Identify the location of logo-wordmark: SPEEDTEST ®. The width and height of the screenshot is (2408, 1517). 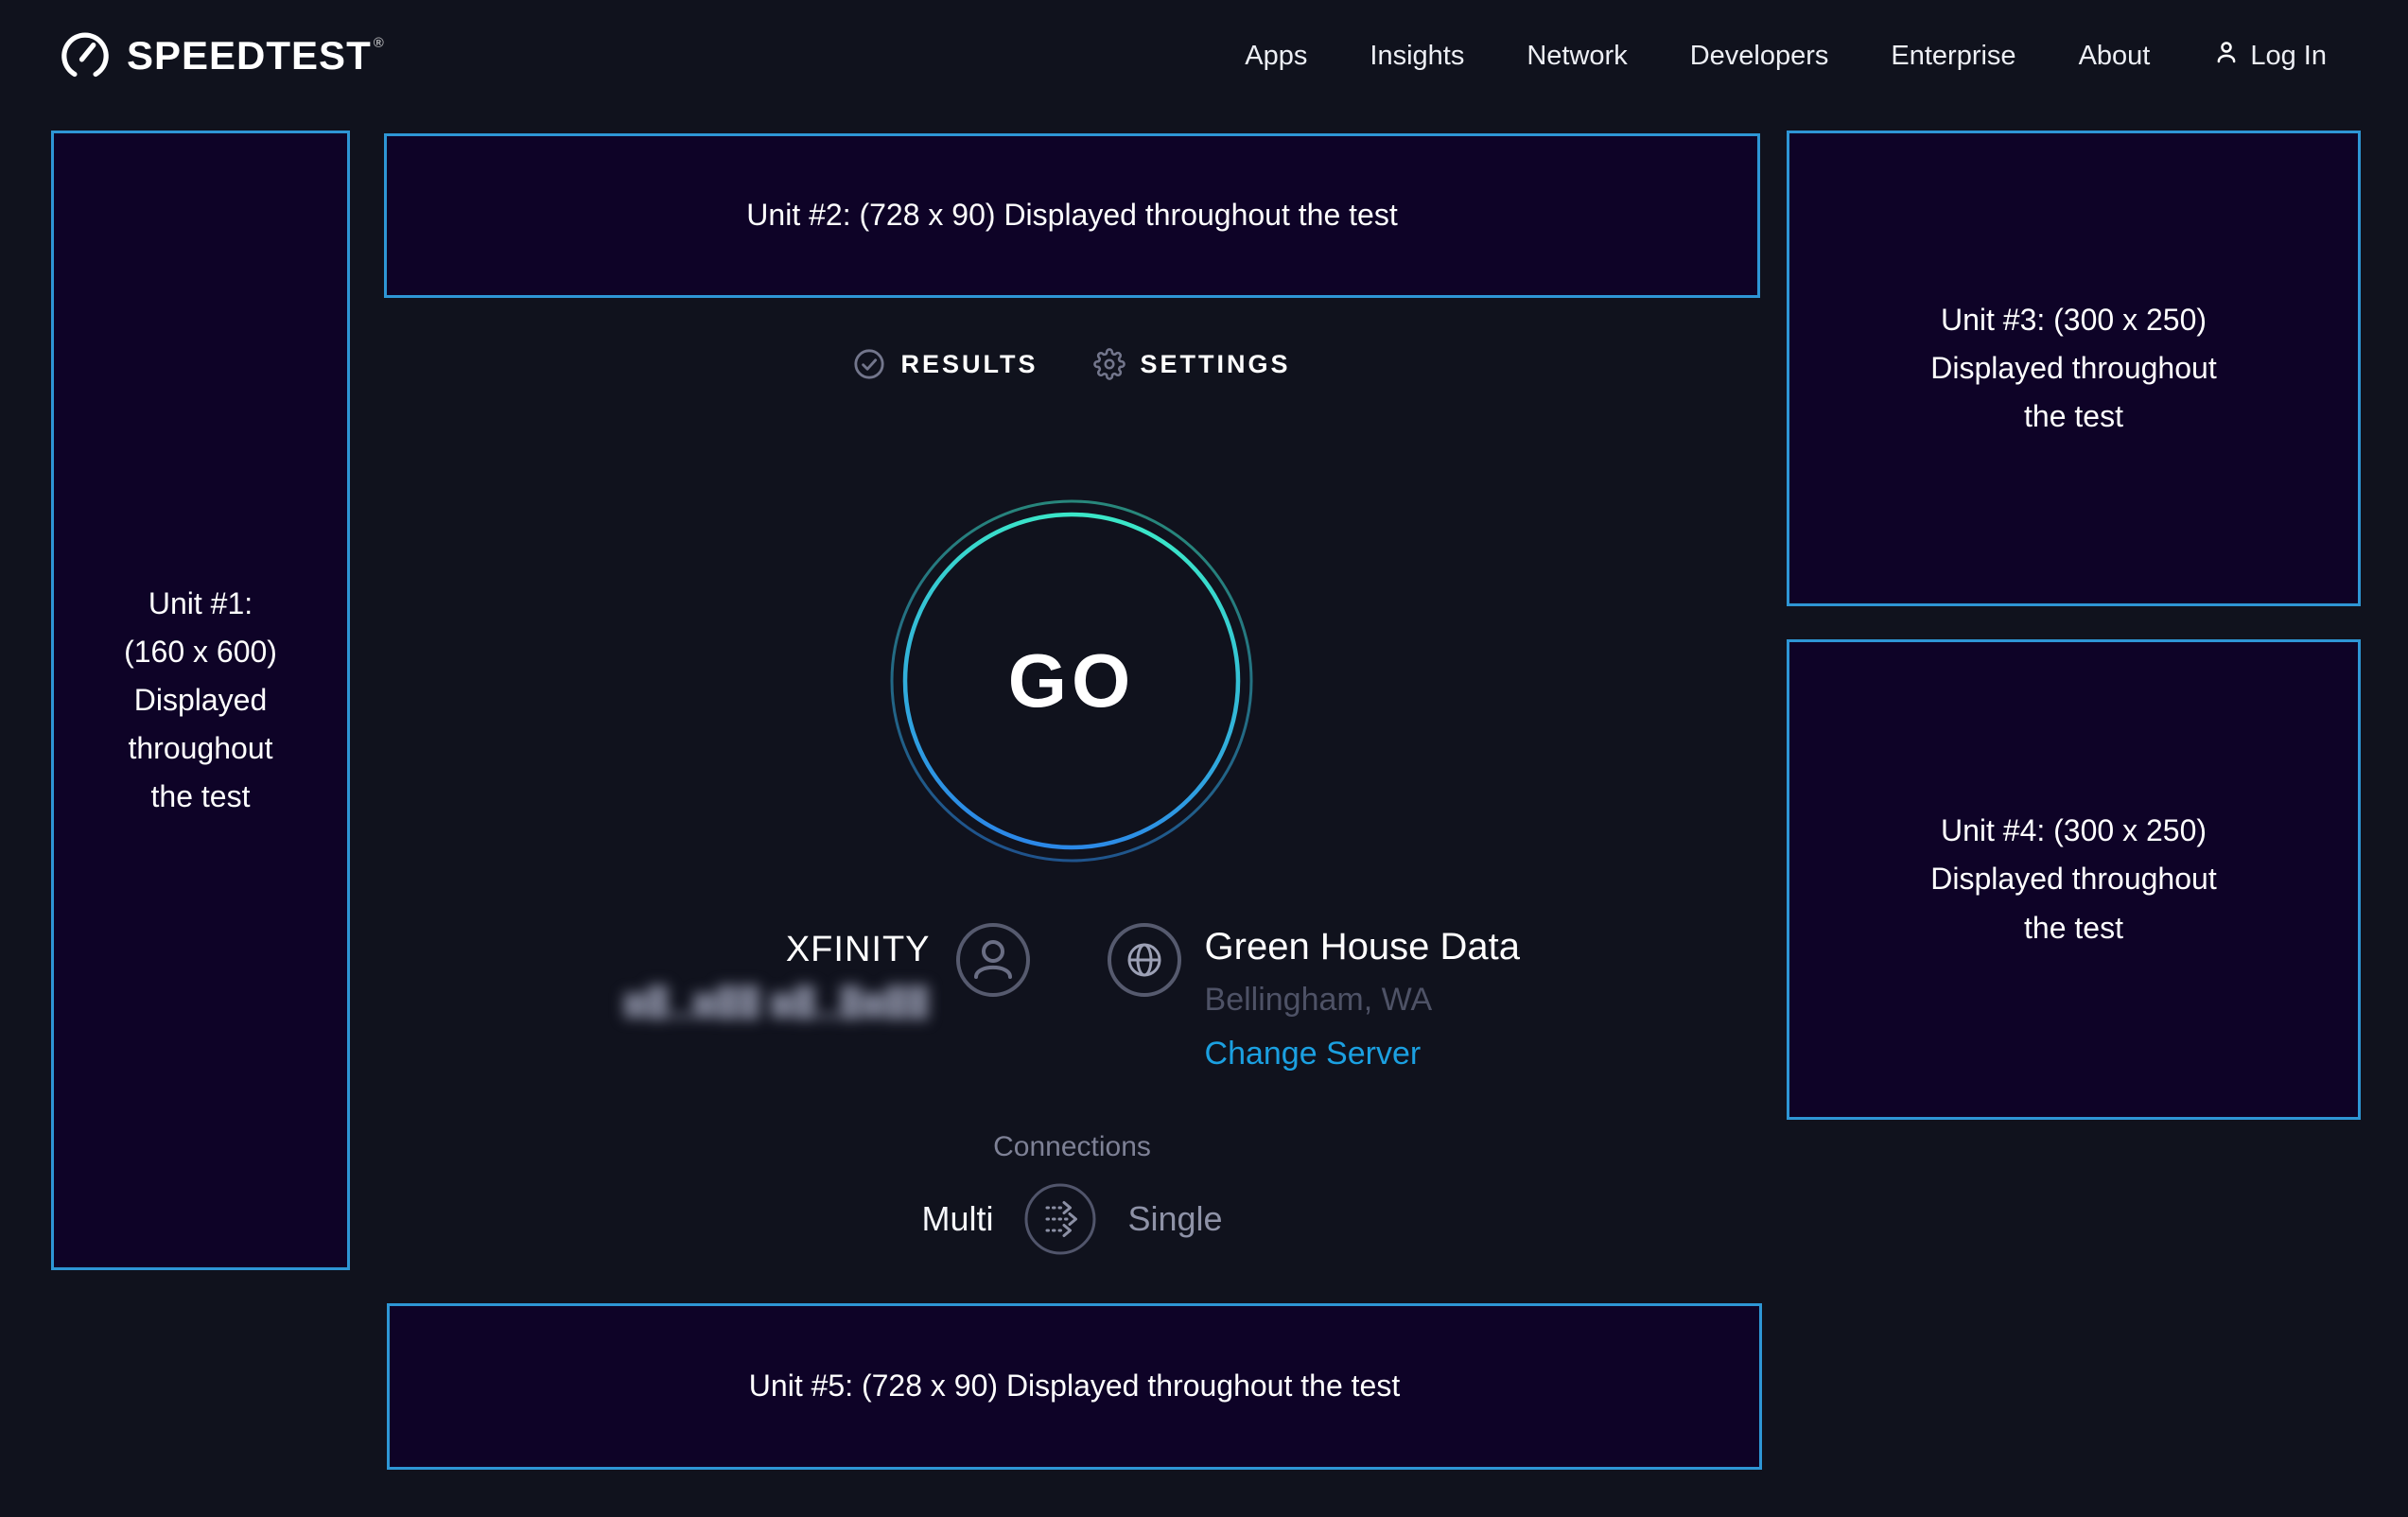
(256, 55).